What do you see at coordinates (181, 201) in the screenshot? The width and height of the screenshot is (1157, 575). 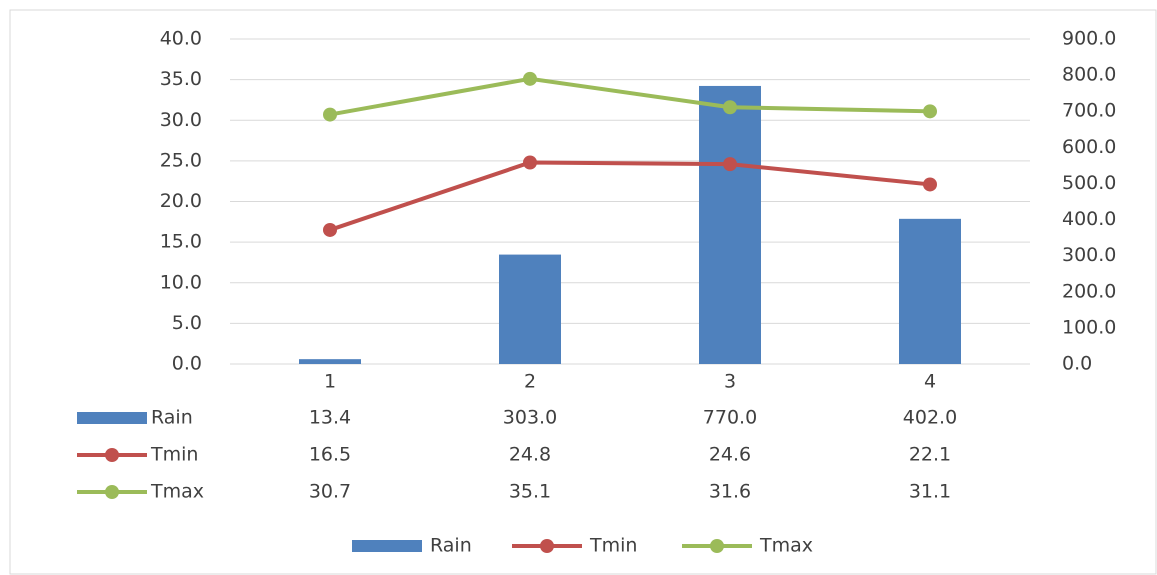 I see `y-tick-label: 20.0` at bounding box center [181, 201].